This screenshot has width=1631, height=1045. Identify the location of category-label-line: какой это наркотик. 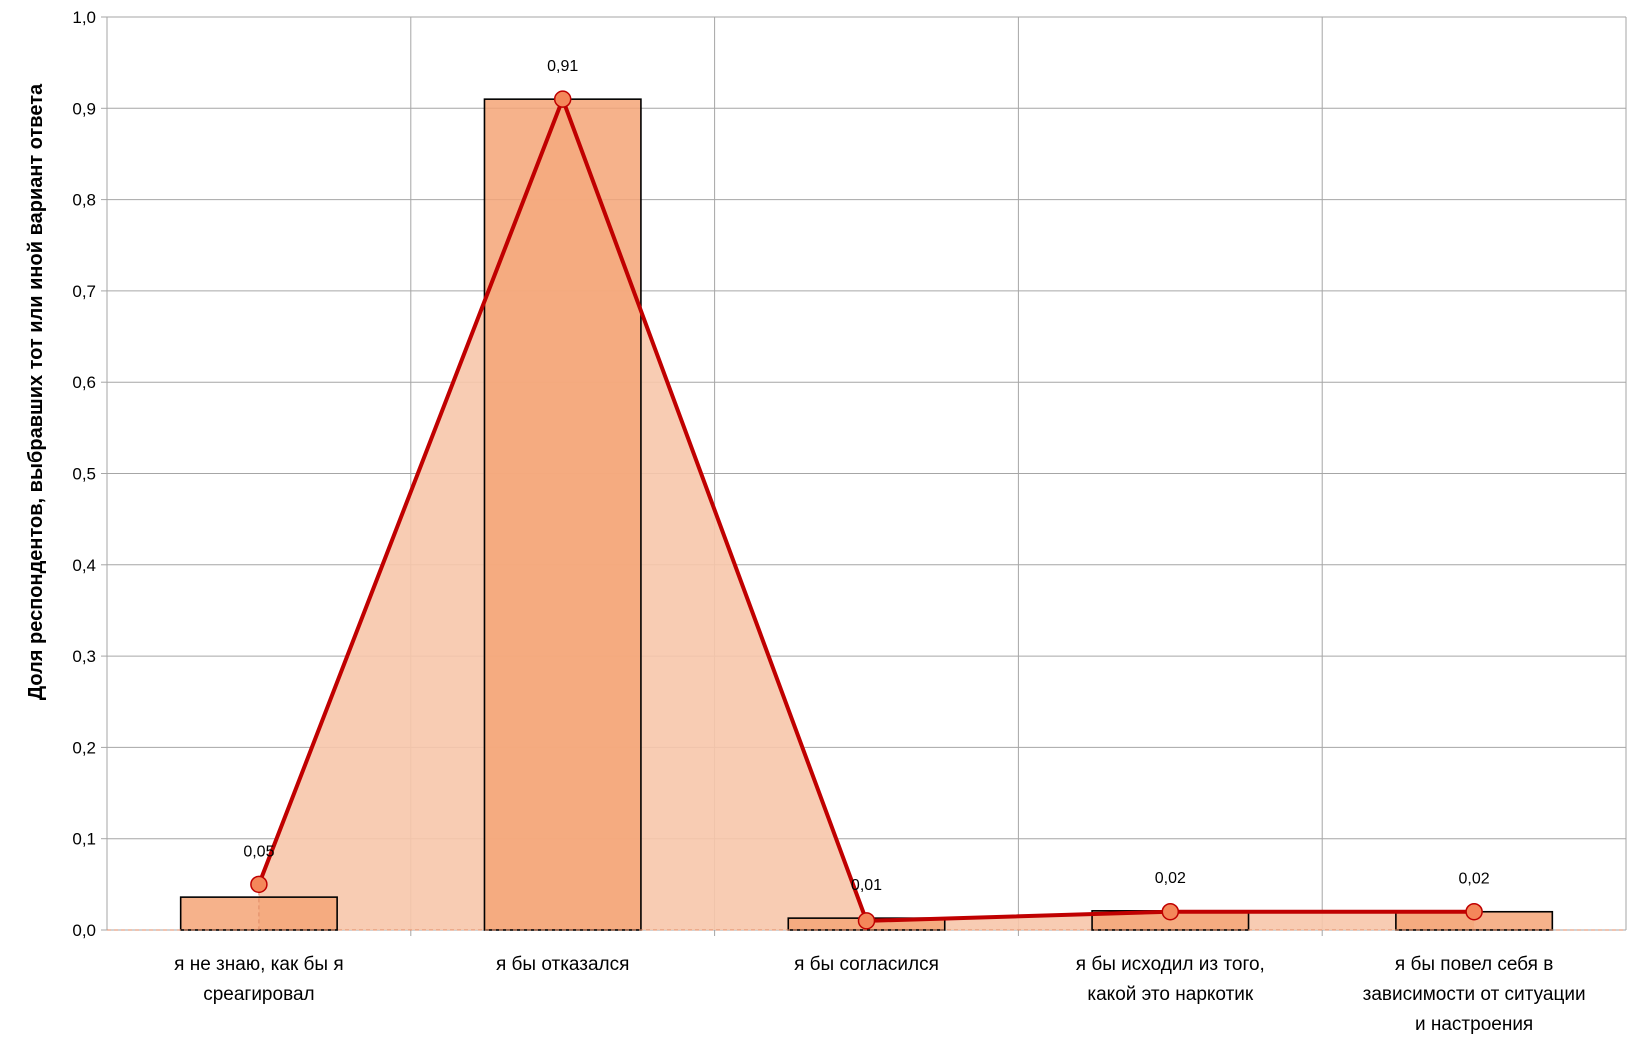
(1170, 994).